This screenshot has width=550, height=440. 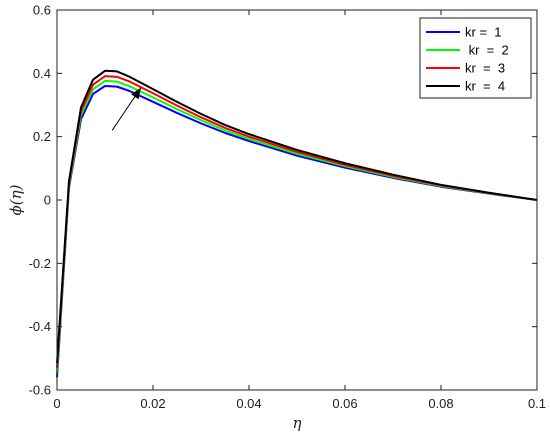 What do you see at coordinates (47, 200) in the screenshot?
I see `y-tick-label: 0` at bounding box center [47, 200].